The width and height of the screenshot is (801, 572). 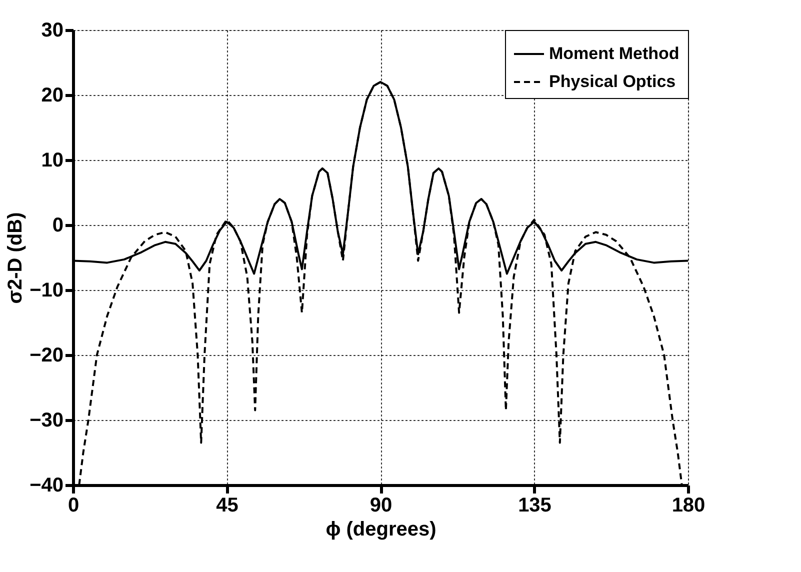 I want to click on y-axis-title: σ2-D (dB), so click(x=15, y=258).